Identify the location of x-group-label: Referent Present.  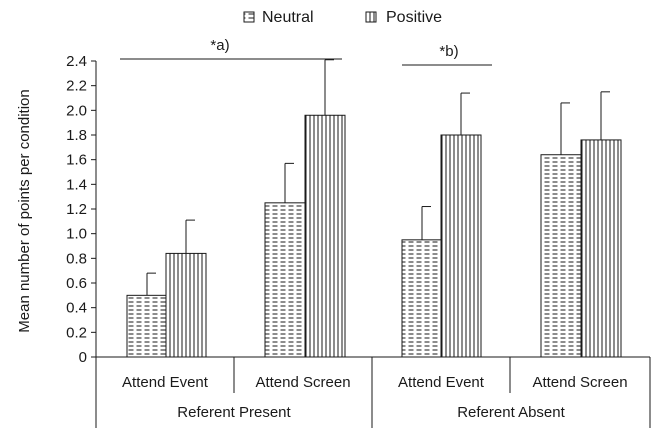
(234, 412).